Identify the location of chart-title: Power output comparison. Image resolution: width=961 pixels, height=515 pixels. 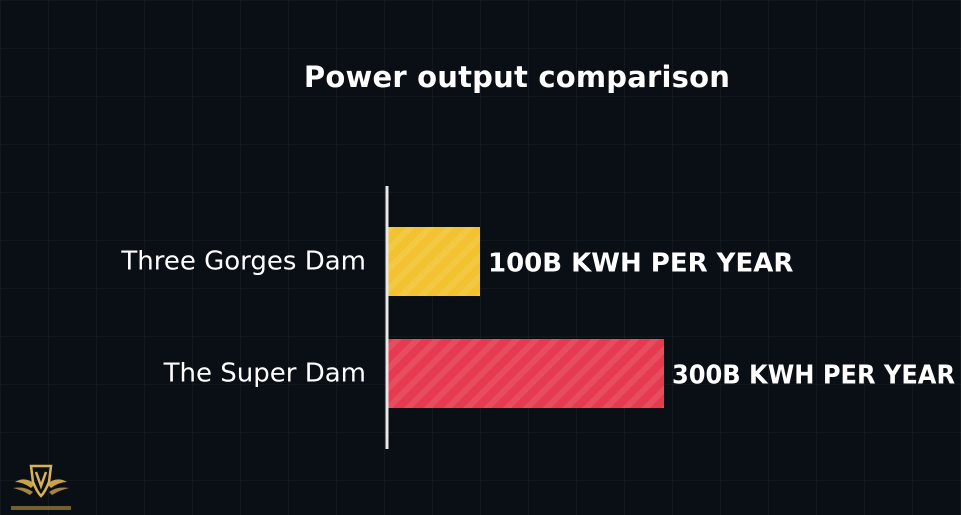
(517, 77).